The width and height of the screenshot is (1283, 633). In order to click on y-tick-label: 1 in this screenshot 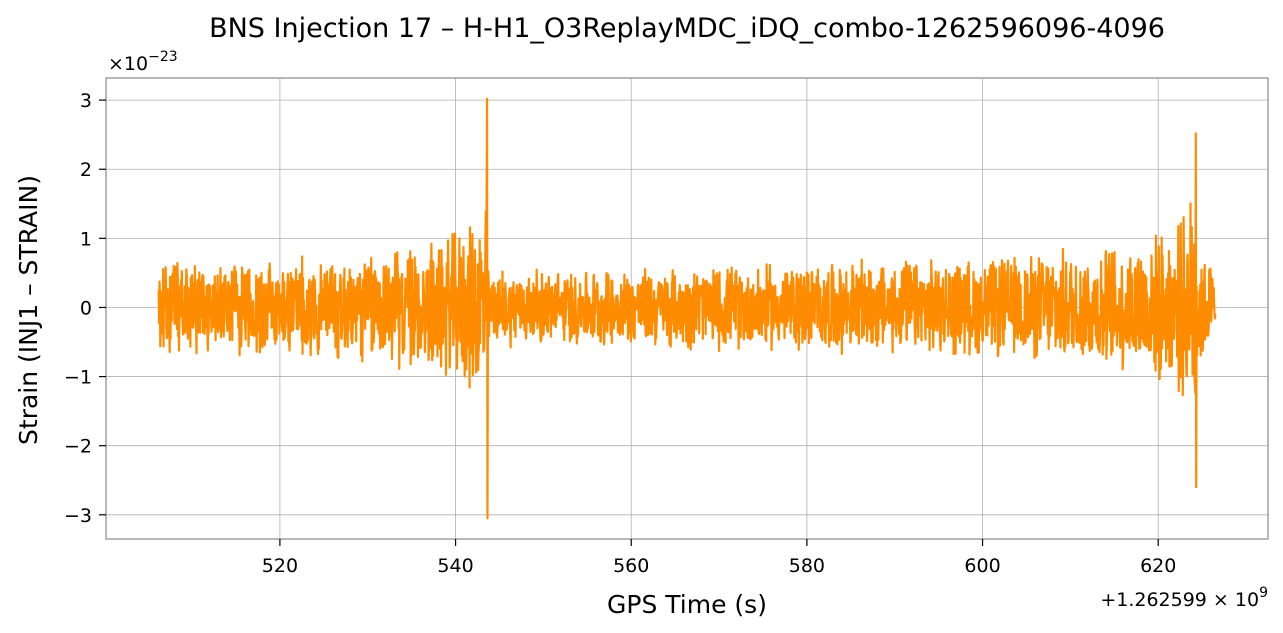, I will do `click(86, 239)`.